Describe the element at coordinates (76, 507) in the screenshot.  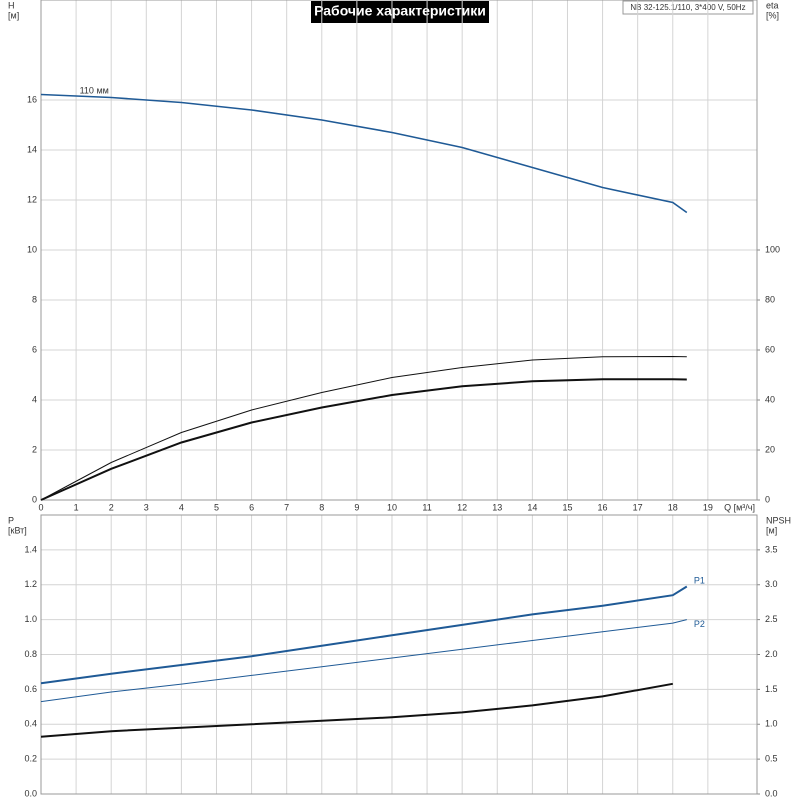
I see `x-tick-label: 1` at that location.